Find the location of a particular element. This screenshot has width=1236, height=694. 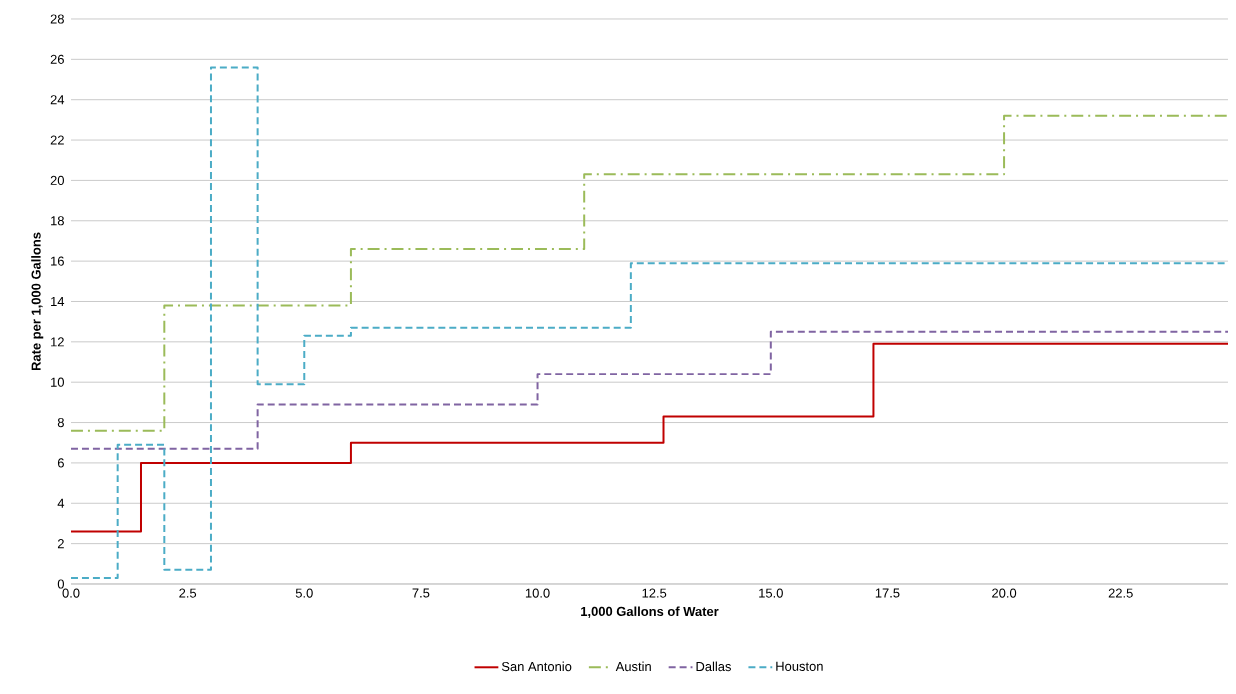

y-tick-label: 28 is located at coordinates (57, 19).